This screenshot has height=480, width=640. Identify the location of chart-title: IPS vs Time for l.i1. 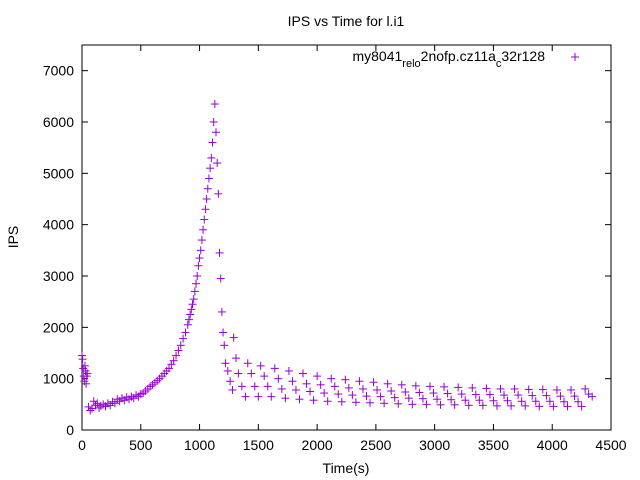
(346, 21).